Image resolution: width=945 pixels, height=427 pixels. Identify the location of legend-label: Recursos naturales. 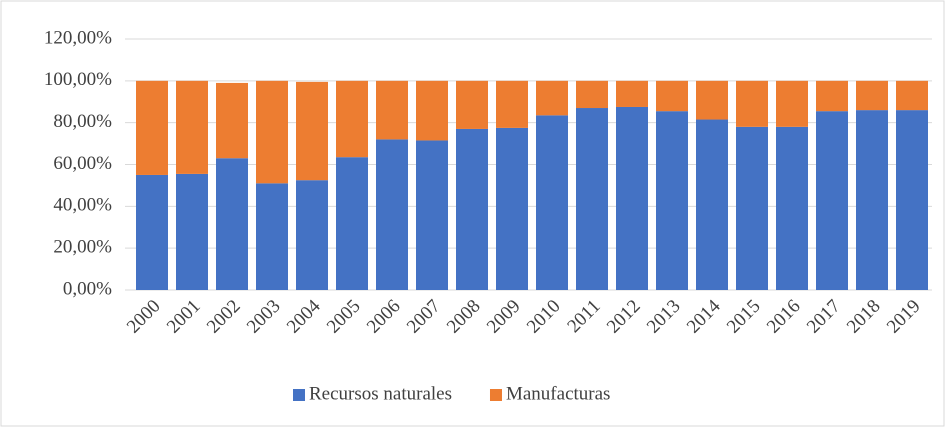
(380, 393).